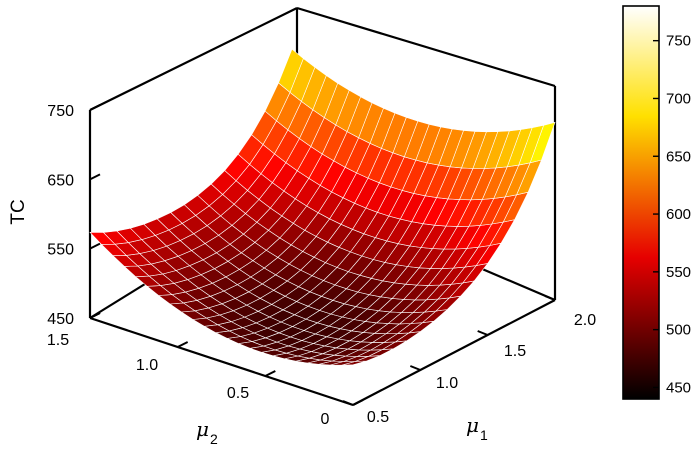 The width and height of the screenshot is (699, 452). I want to click on z-tick-label: 450, so click(60, 319).